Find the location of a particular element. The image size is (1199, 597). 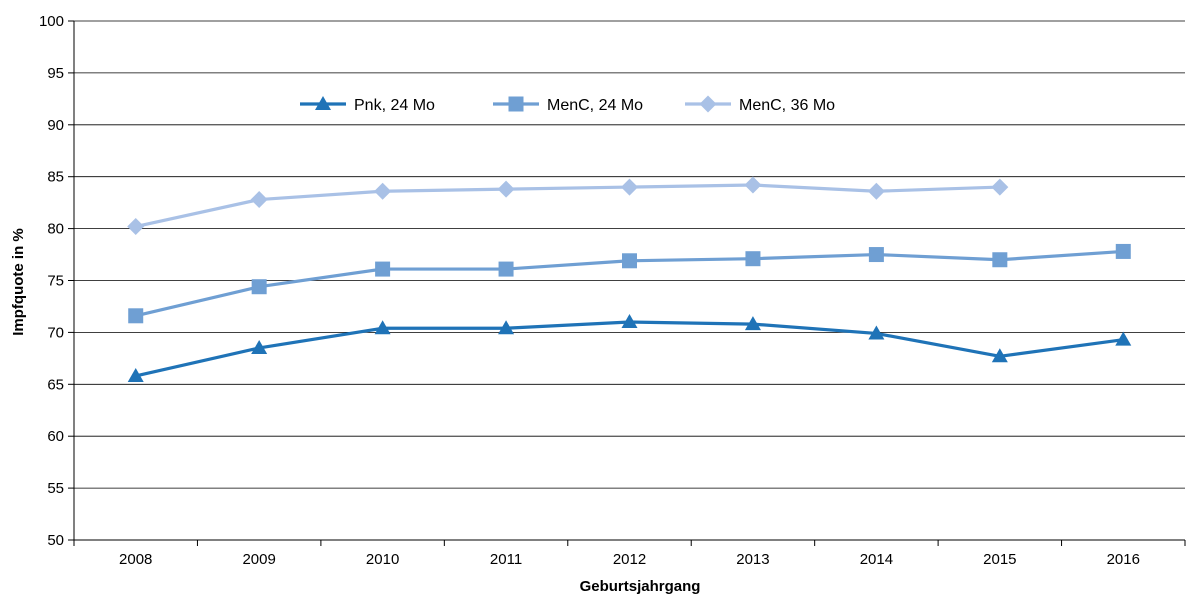

y-tick-label: 85 is located at coordinates (55, 177).